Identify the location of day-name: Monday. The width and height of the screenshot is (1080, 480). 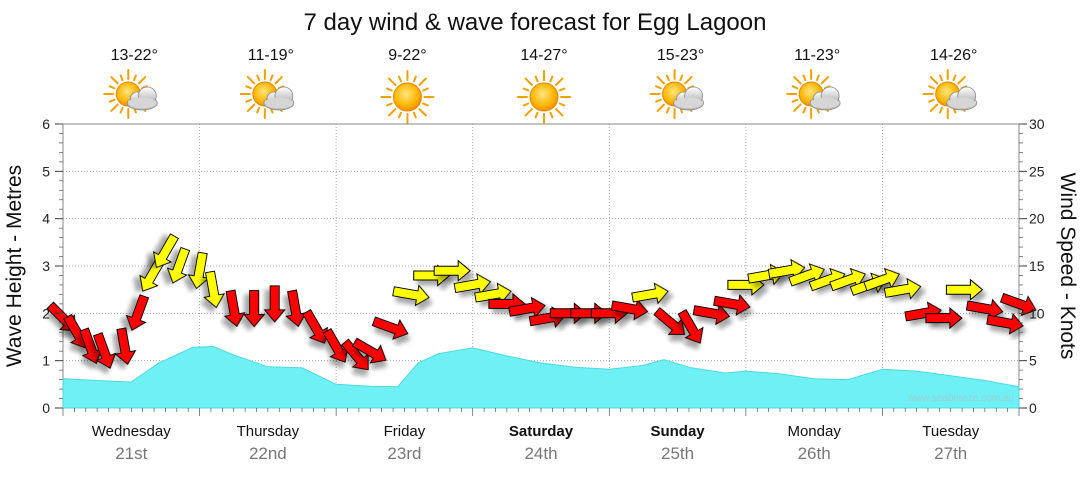
(814, 431).